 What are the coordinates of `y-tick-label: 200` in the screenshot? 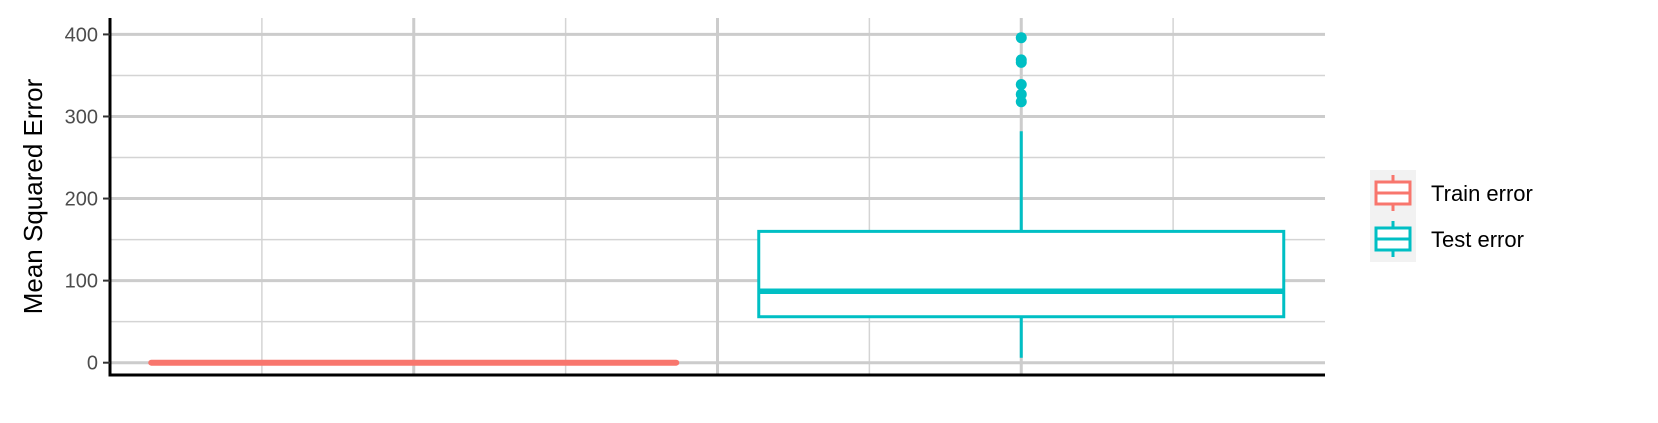 It's located at (81, 200).